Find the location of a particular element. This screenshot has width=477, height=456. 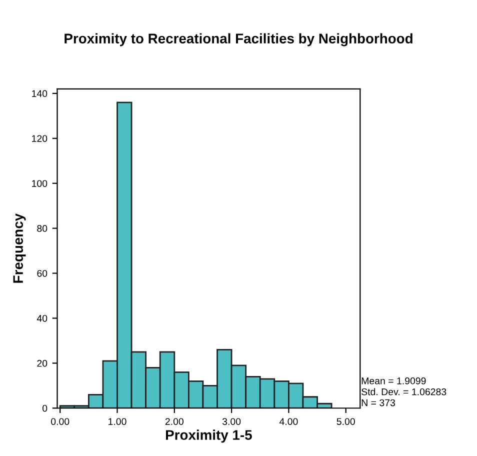

x-axis-title: Proximity 1-5 is located at coordinates (209, 436).